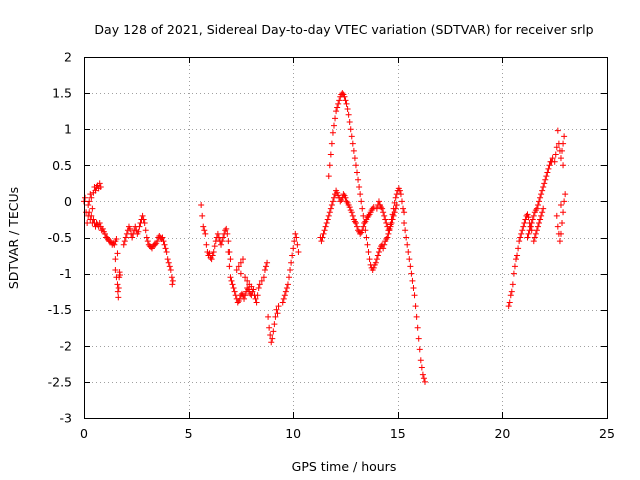  Describe the element at coordinates (84, 433) in the screenshot. I see `x-tick-label: 0` at that location.